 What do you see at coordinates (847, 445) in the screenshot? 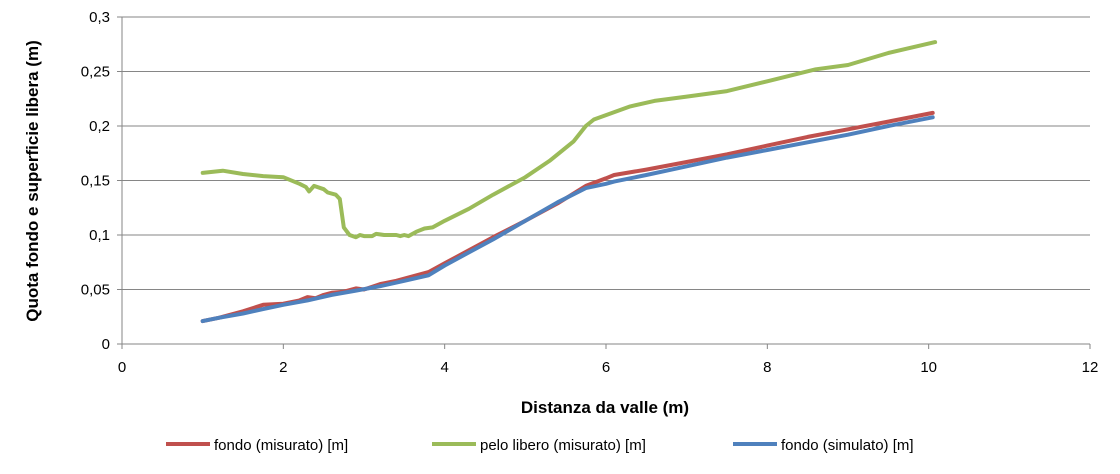
I see `legend-label: fondo (simulato) [m]` at bounding box center [847, 445].